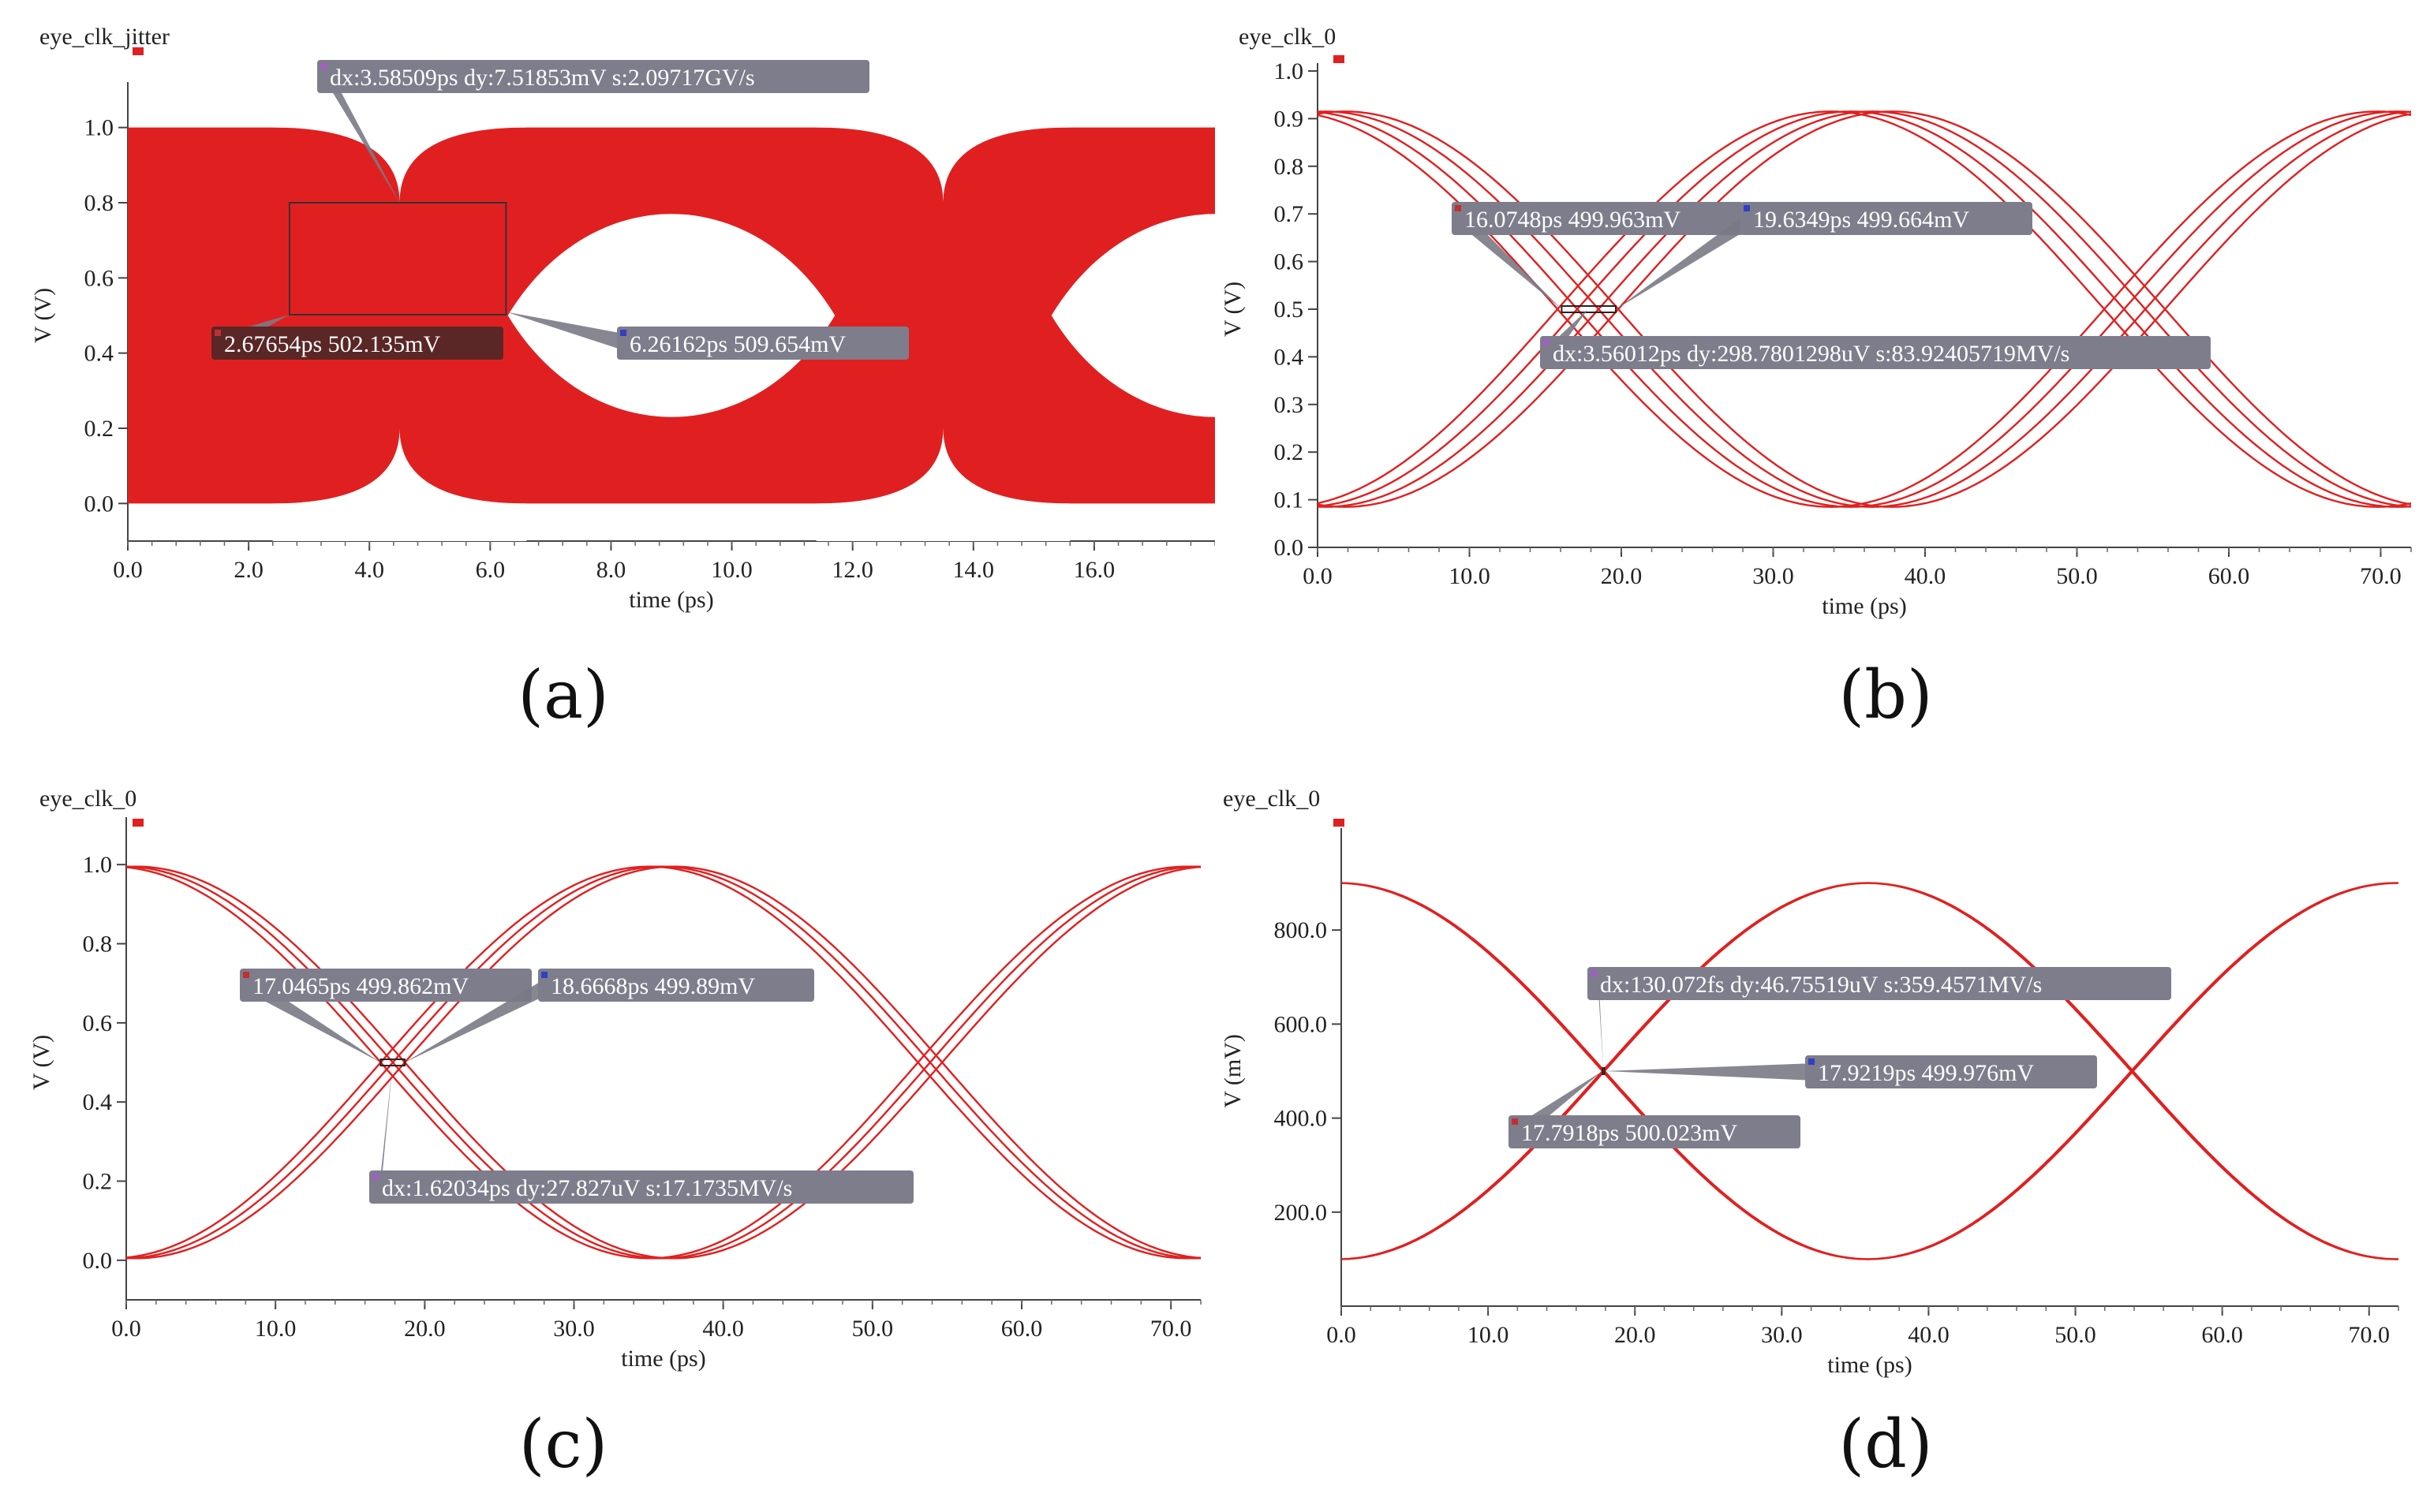 This screenshot has width=2430, height=1512. I want to click on x-tick-label: 4.0, so click(369, 570).